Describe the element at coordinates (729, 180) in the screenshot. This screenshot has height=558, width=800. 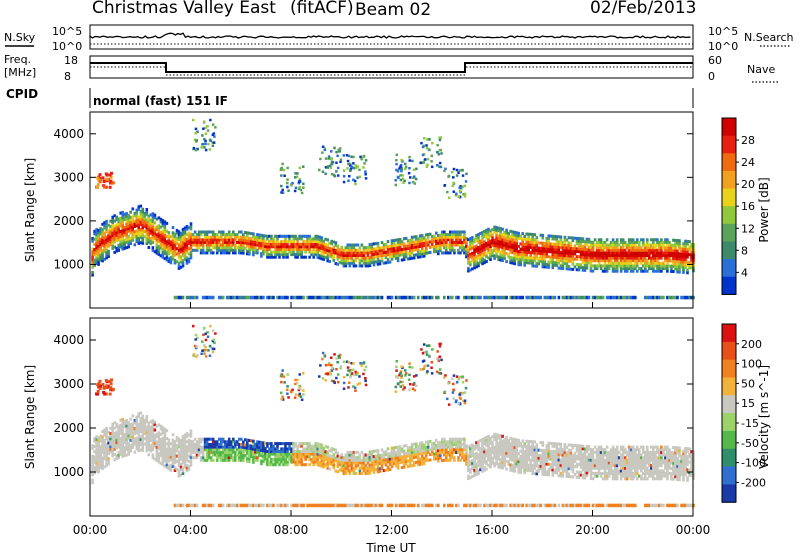
I see `colorbar-swatch` at that location.